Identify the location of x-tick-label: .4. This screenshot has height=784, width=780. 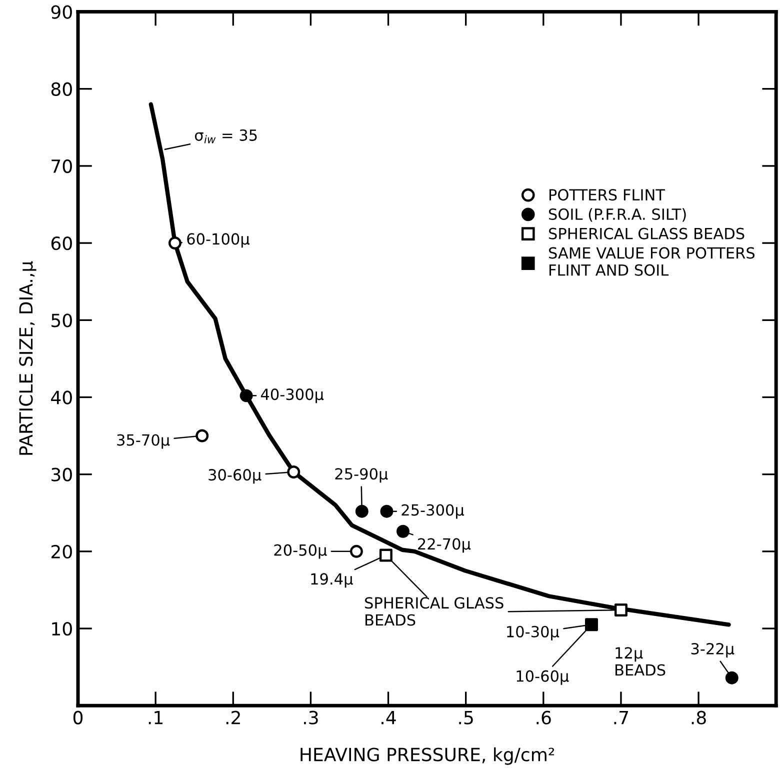
(389, 717).